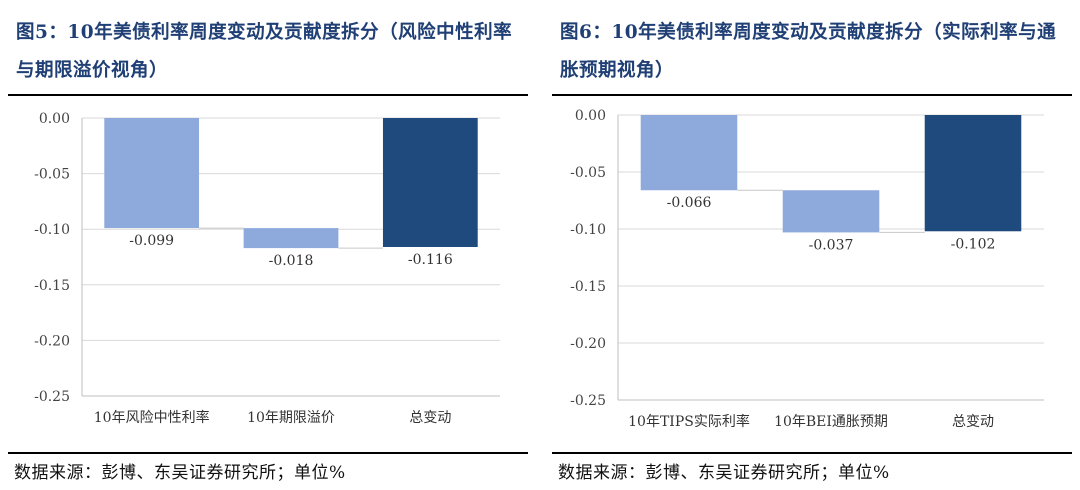  What do you see at coordinates (291, 418) in the screenshot?
I see `x-tick-label: 10年期限溢价` at bounding box center [291, 418].